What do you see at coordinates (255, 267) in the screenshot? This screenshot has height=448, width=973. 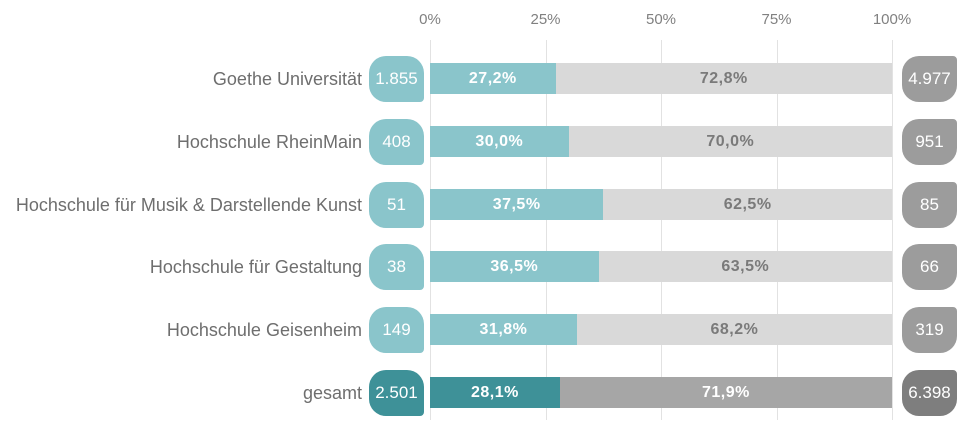 I see `row-label: Hochschule für Gestaltung` at bounding box center [255, 267].